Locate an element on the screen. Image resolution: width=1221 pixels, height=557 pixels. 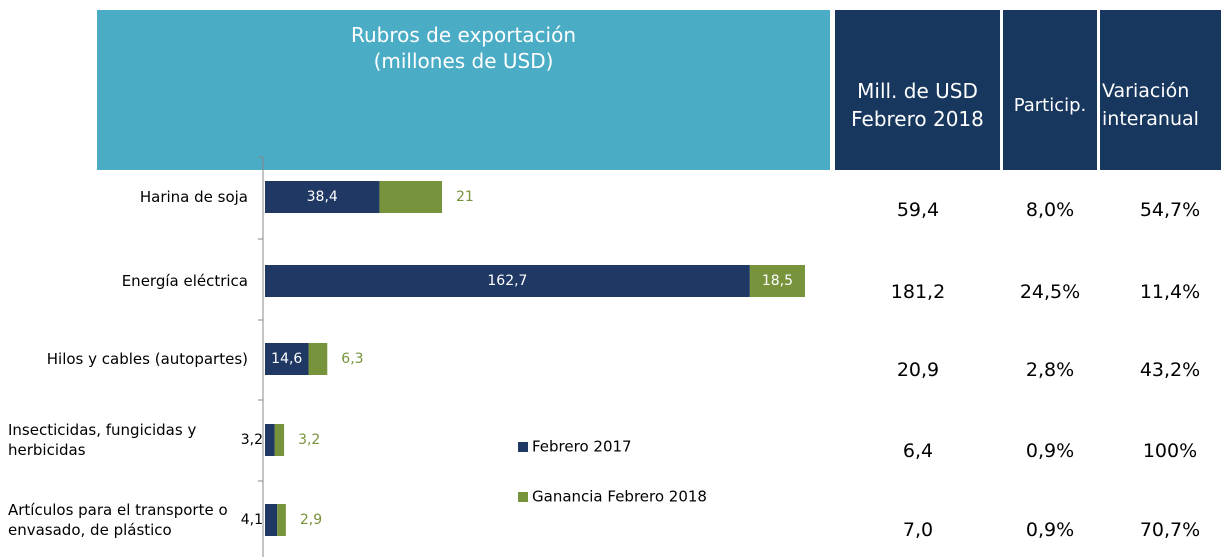
table-cell: 8,0% is located at coordinates (1050, 210).